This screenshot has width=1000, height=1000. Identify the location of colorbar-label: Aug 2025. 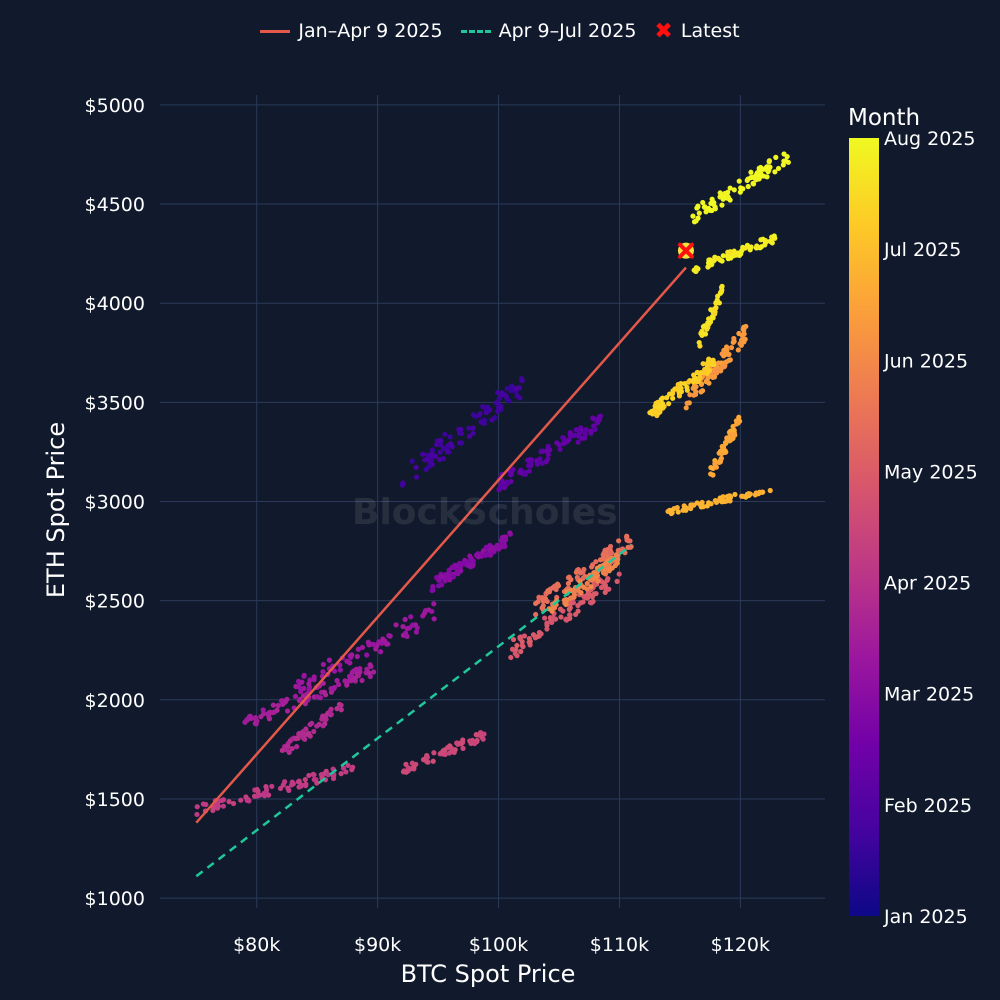
(930, 139).